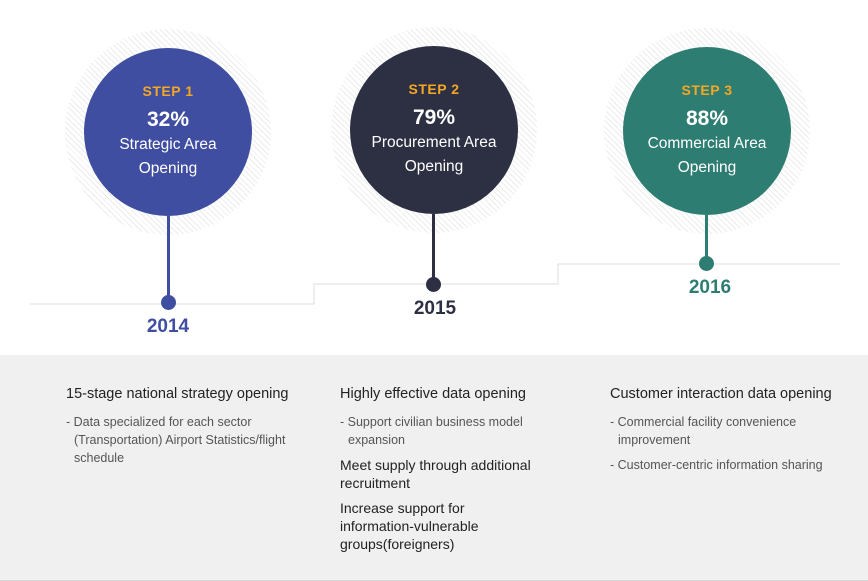  Describe the element at coordinates (177, 394) in the screenshot. I see `details-1-title: 15-stage national strategy opening` at that location.